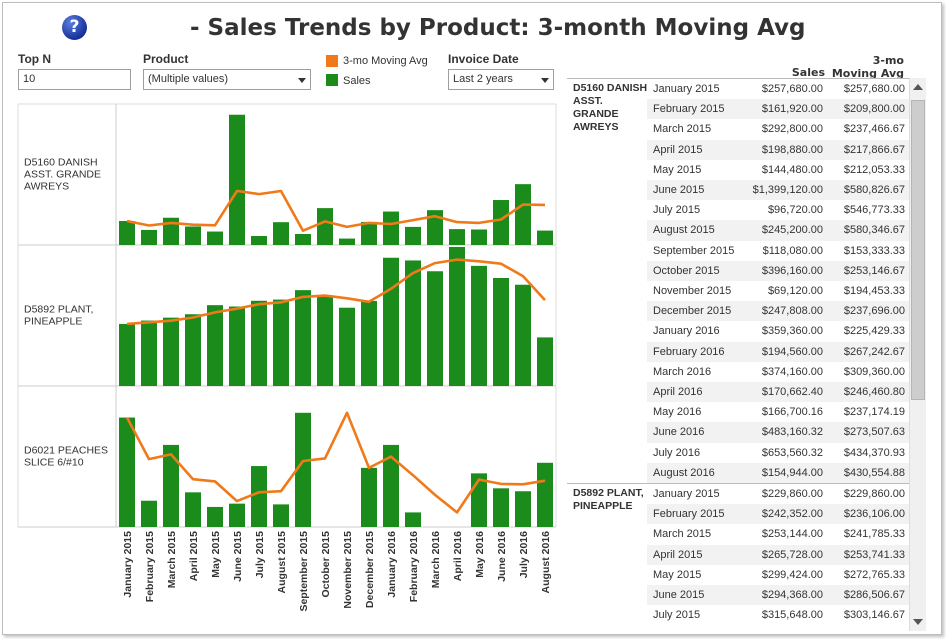 This screenshot has height=639, width=946. I want to click on table-row: December 2015 $247,808.00 $237,696.00, so click(778, 311).